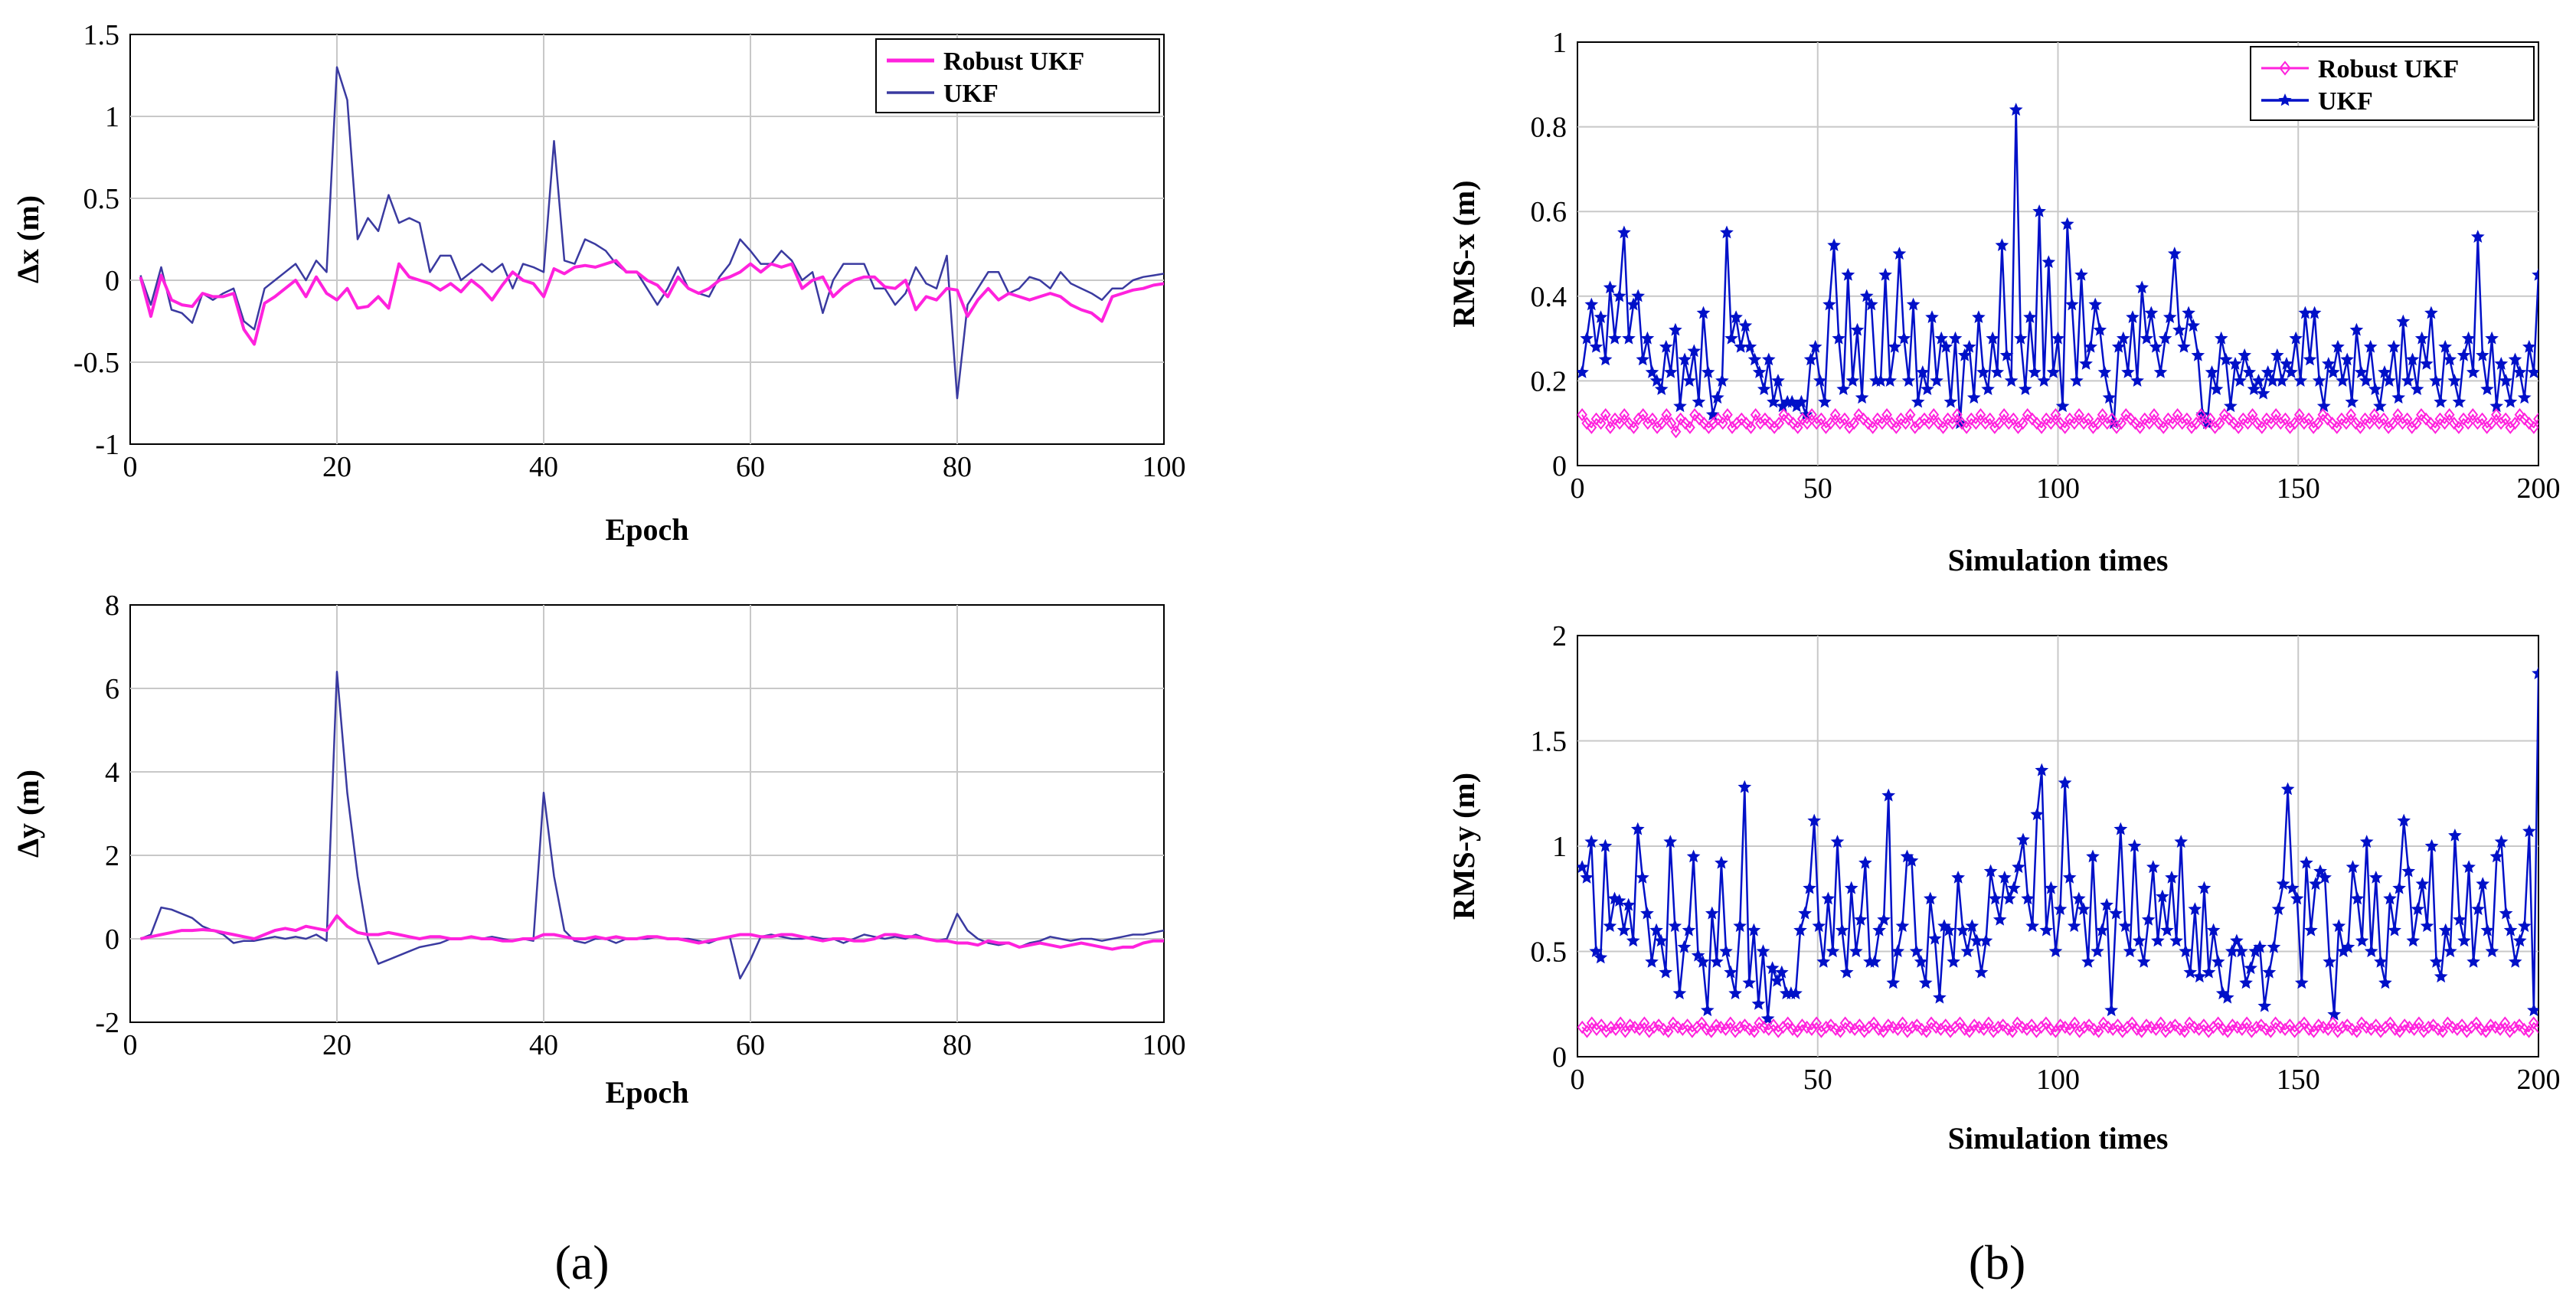 The width and height of the screenshot is (2576, 1301). Describe the element at coordinates (28, 814) in the screenshot. I see `y-axis-label: Δy (m)` at that location.